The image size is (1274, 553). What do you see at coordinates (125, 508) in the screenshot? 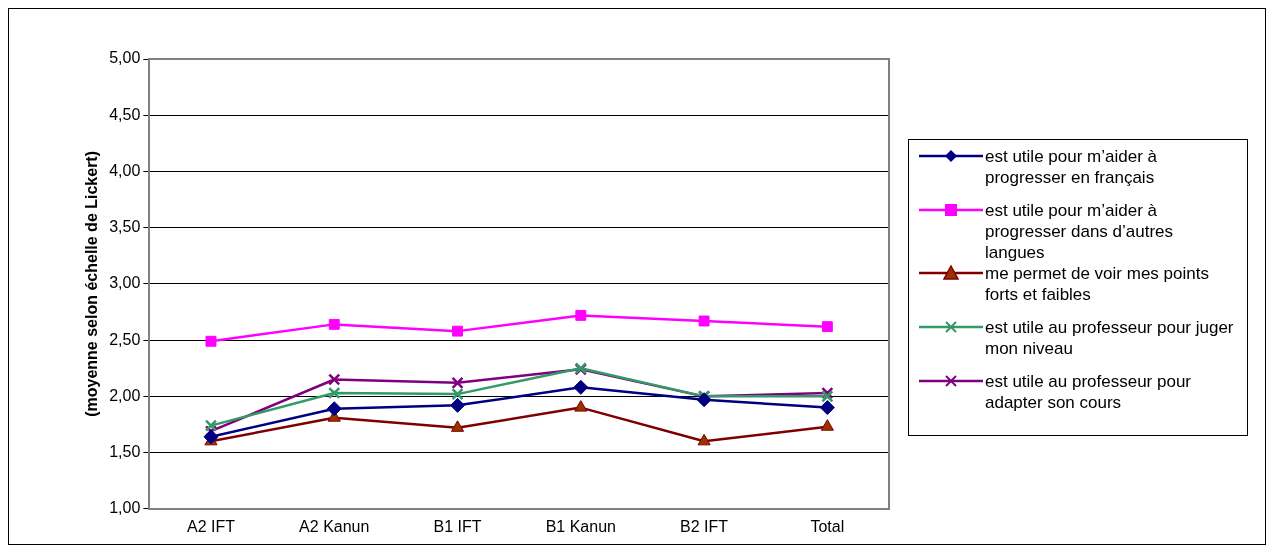
I see `y-tick-label: 1,00` at bounding box center [125, 508].